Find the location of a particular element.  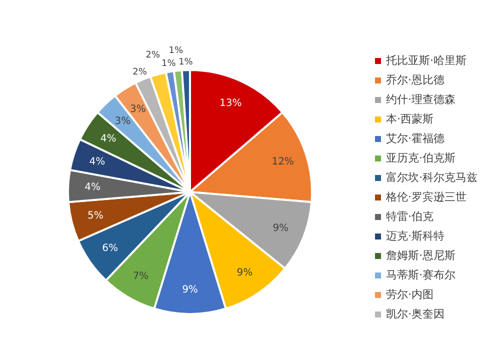

data-label: 7% is located at coordinates (140, 276).